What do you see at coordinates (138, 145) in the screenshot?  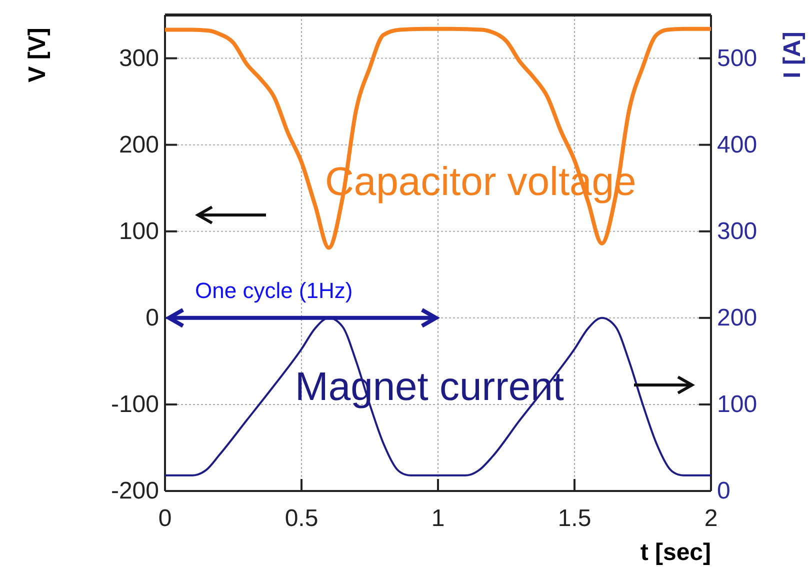 I see `y-tick-label: 200` at bounding box center [138, 145].